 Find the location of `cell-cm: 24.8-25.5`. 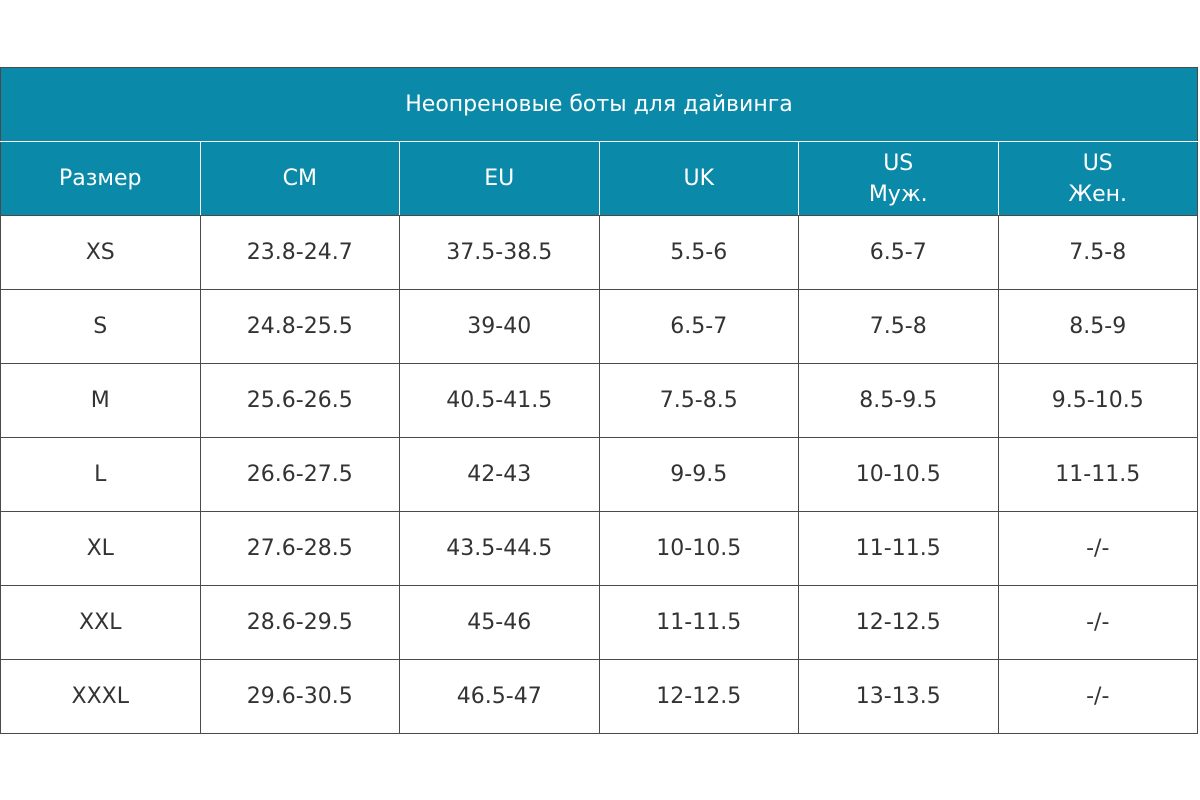

cell-cm: 24.8-25.5 is located at coordinates (299, 326).